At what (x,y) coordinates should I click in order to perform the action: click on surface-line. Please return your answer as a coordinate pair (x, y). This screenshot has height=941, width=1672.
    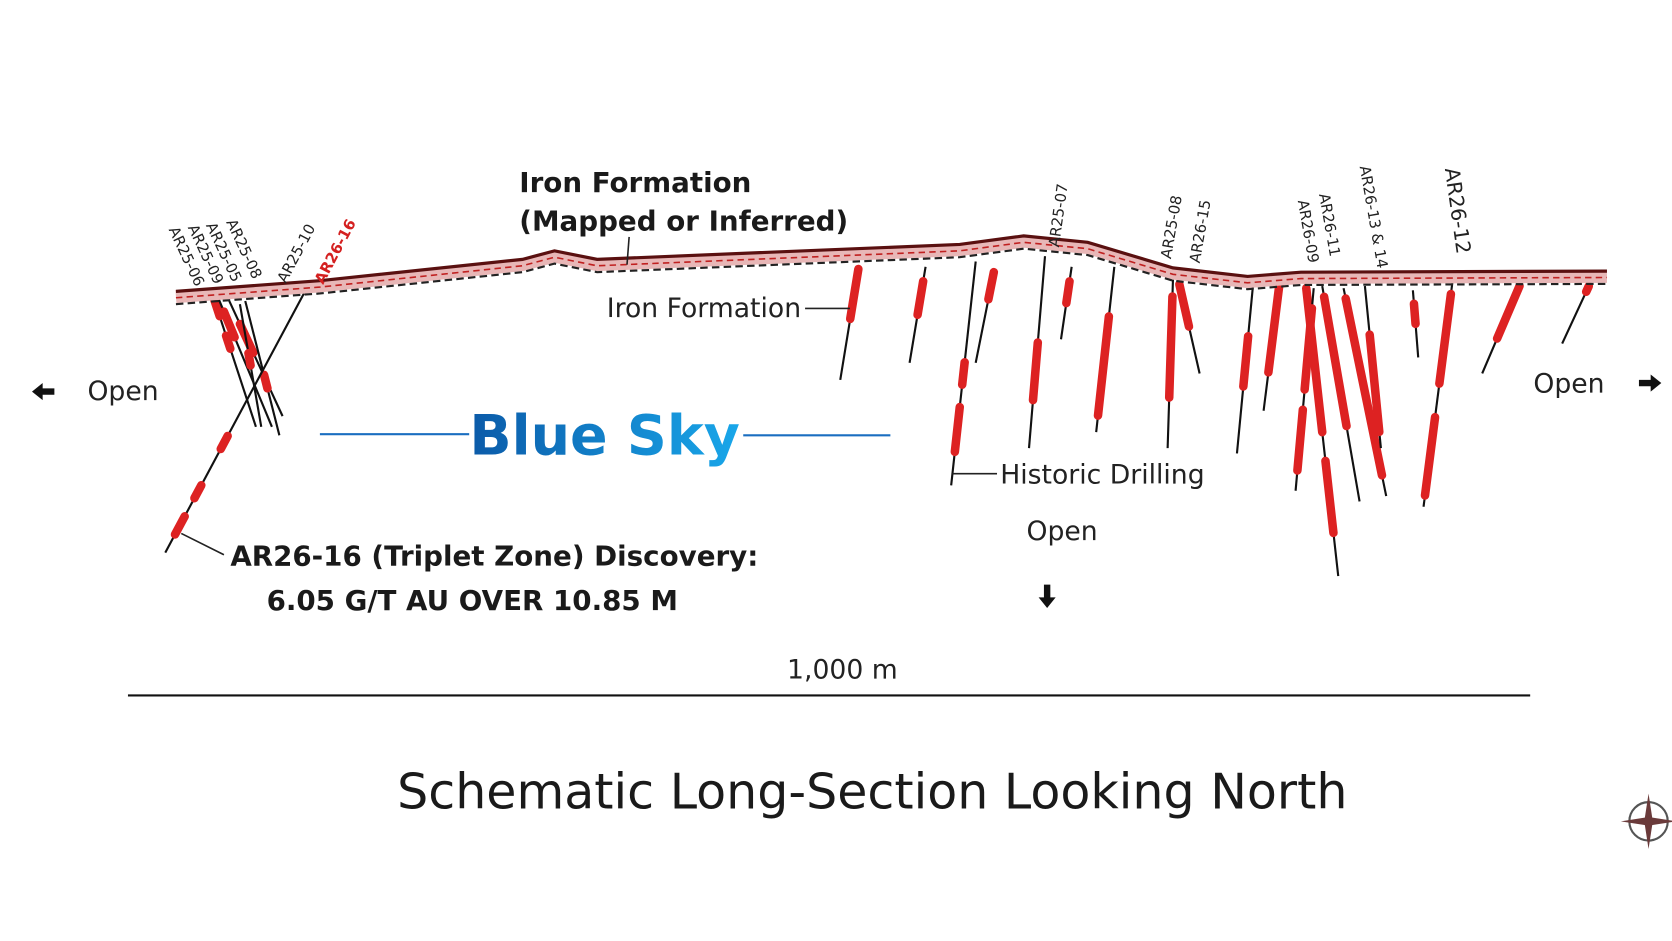
    Looking at the image, I should click on (891, 263).